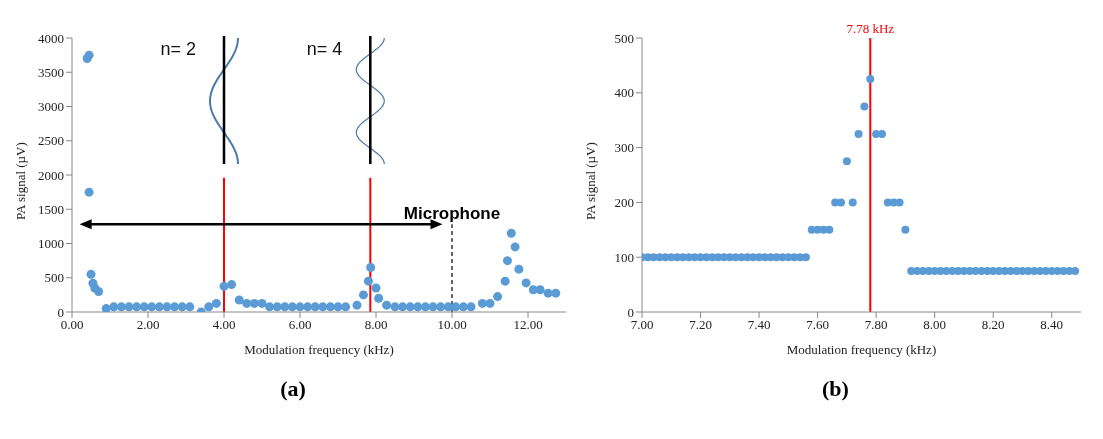 This screenshot has width=1103, height=439. Describe the element at coordinates (624, 148) in the screenshot. I see `y-tick-label: 300` at that location.